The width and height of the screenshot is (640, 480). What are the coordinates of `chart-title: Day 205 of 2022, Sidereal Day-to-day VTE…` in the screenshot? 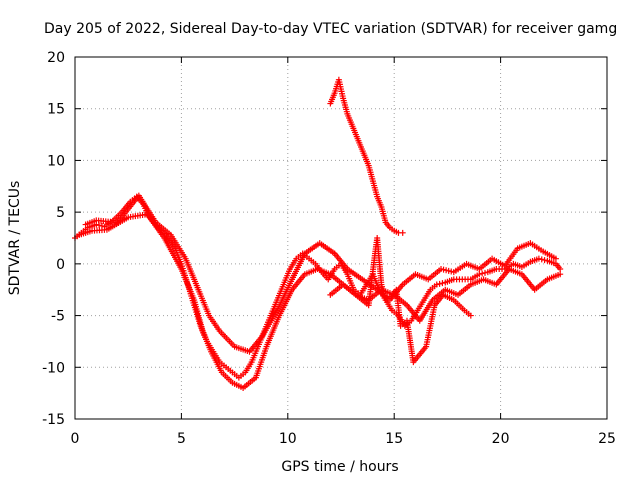 It's located at (330, 29).